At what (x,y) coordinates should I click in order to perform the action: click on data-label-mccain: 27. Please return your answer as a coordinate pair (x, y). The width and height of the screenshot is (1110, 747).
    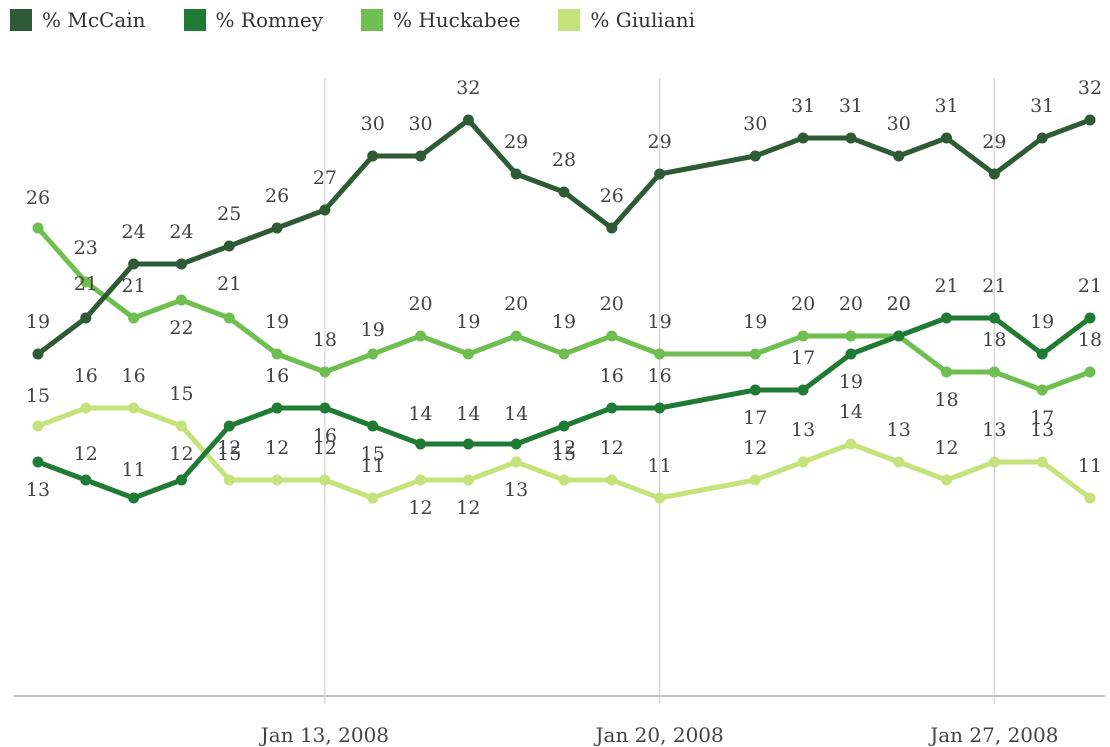
    Looking at the image, I should click on (325, 178).